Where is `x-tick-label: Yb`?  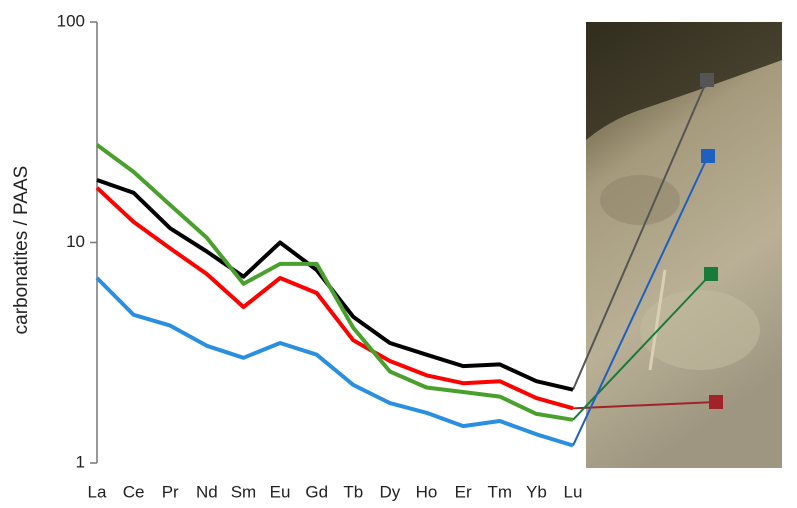 x-tick-label: Yb is located at coordinates (536, 491).